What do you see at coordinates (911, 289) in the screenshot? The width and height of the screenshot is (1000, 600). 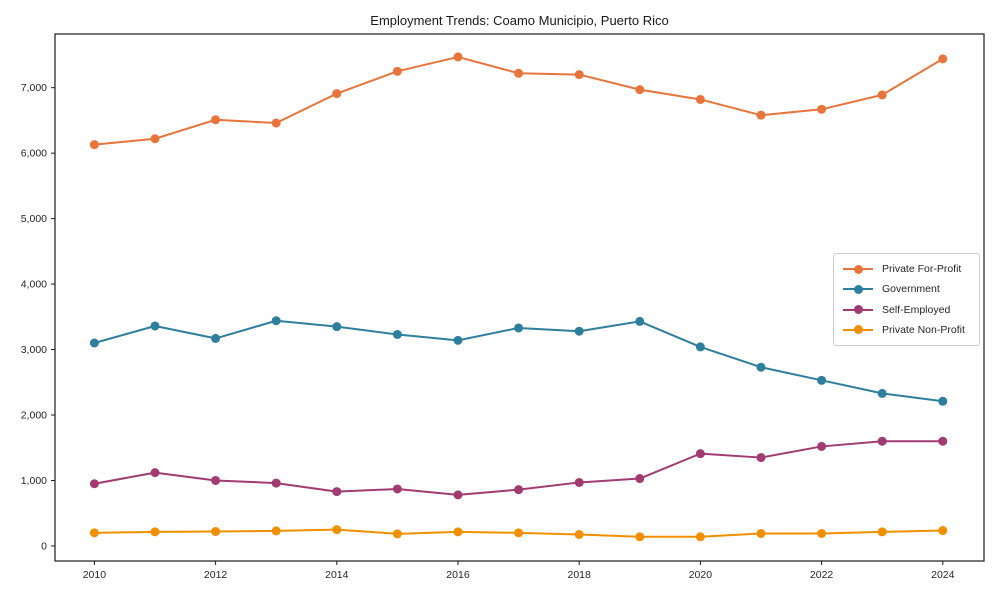 I see `legend-label: Government` at bounding box center [911, 289].